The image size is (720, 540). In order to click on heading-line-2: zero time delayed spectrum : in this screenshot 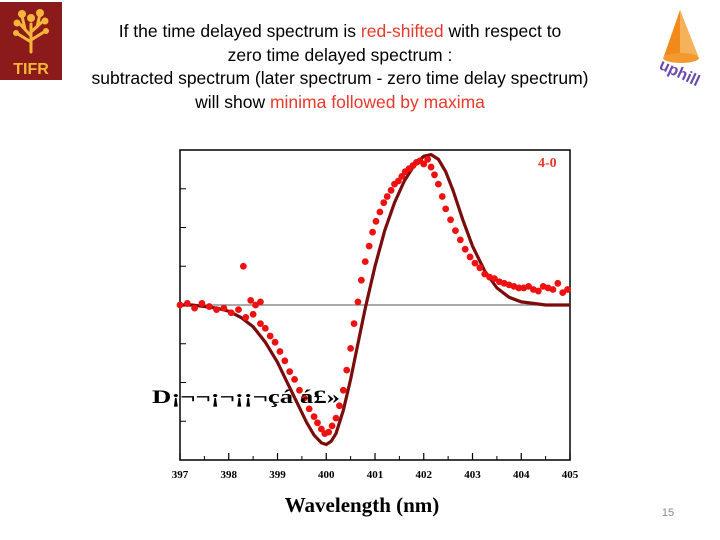, I will do `click(340, 54)`.